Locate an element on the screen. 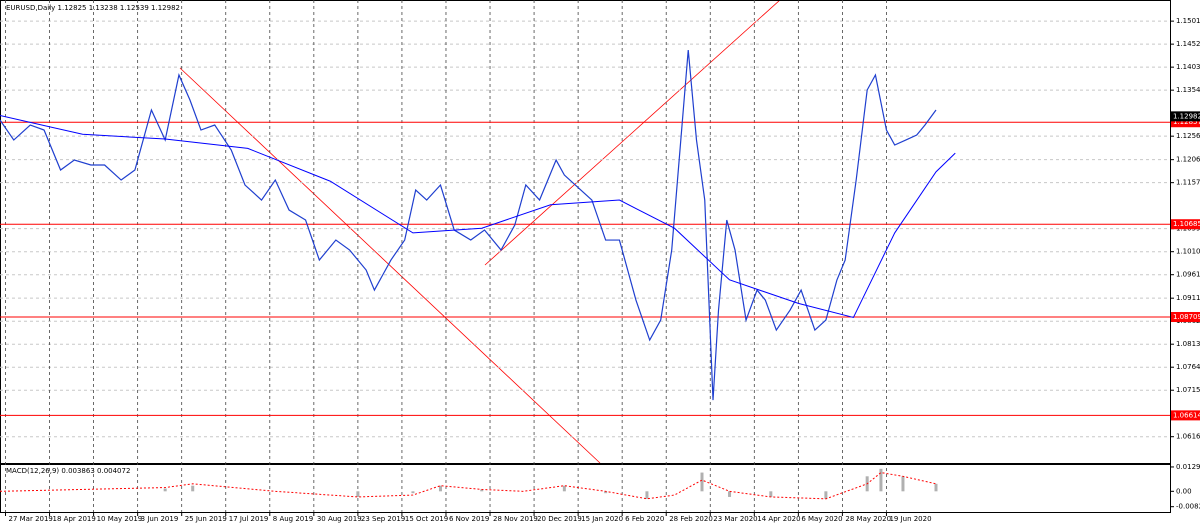  x-tick-label: 28 Nov 2019 is located at coordinates (515, 519).